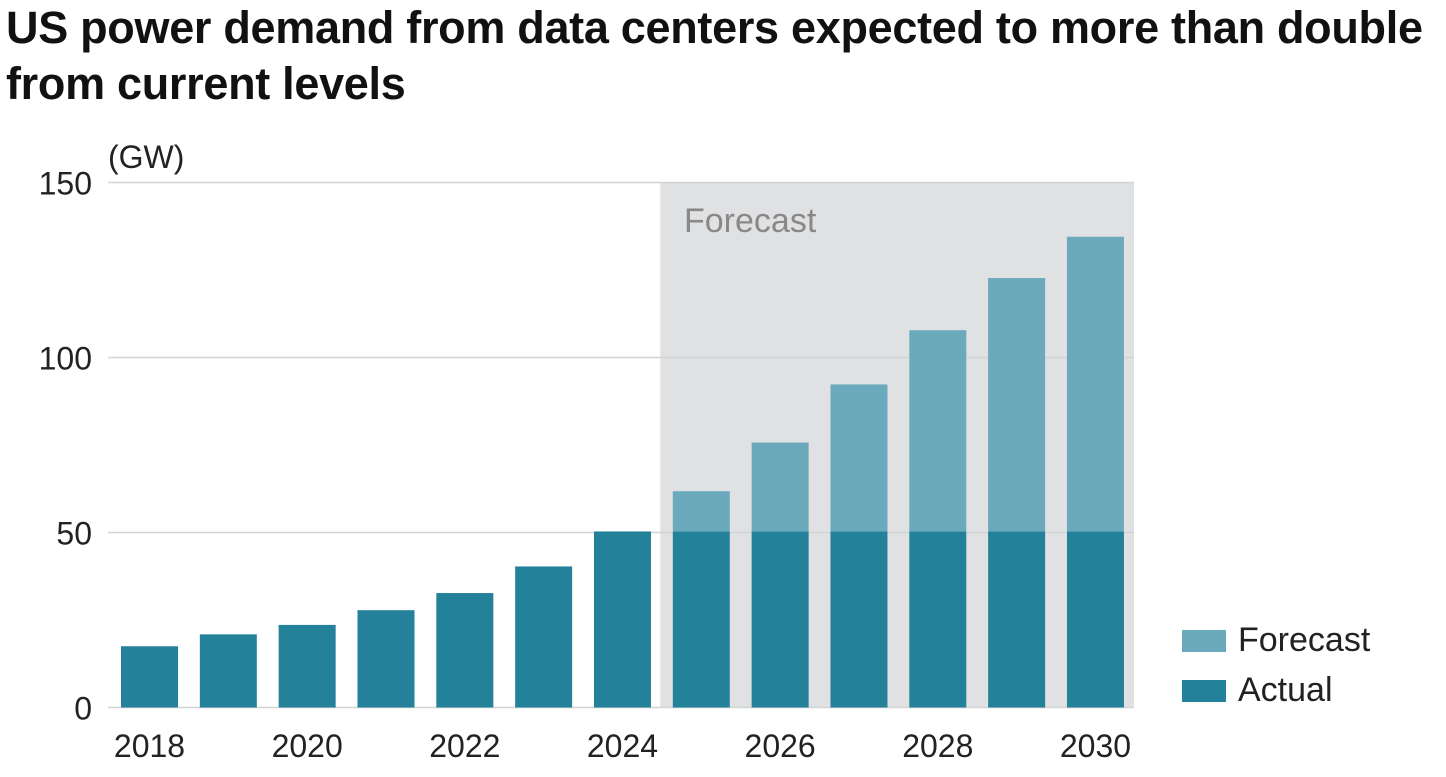 Image resolution: width=1446 pixels, height=777 pixels. I want to click on bar-actual-2030, so click(1095, 619).